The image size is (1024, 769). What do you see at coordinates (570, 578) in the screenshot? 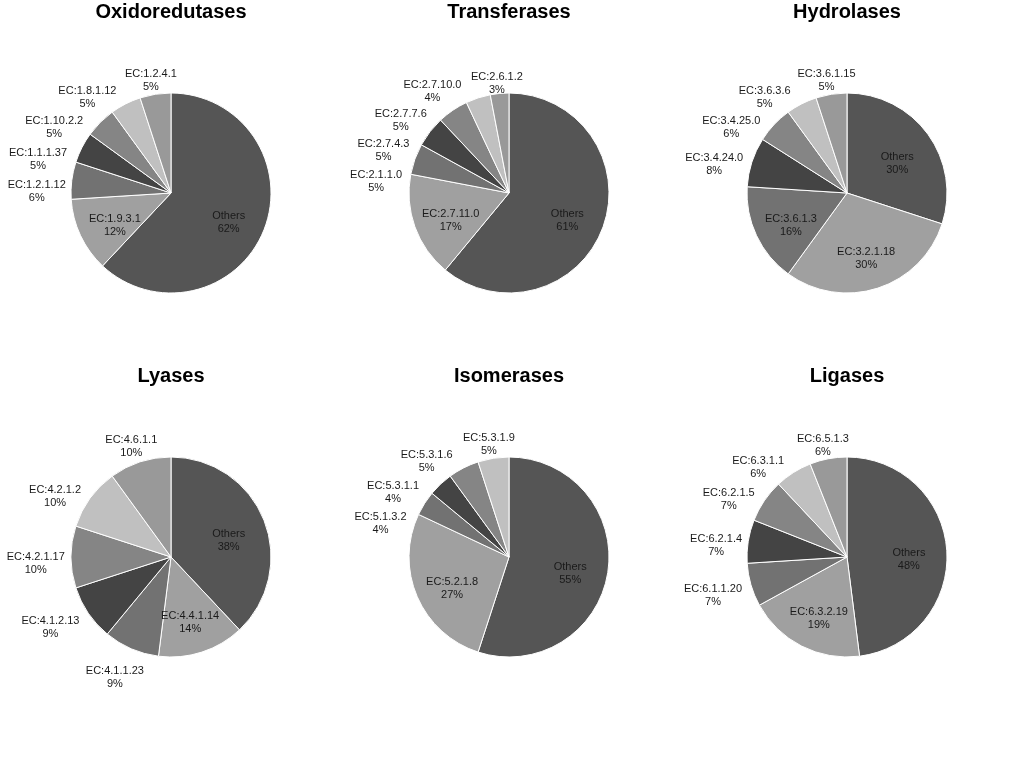
I see `data-label: 55%` at bounding box center [570, 578].